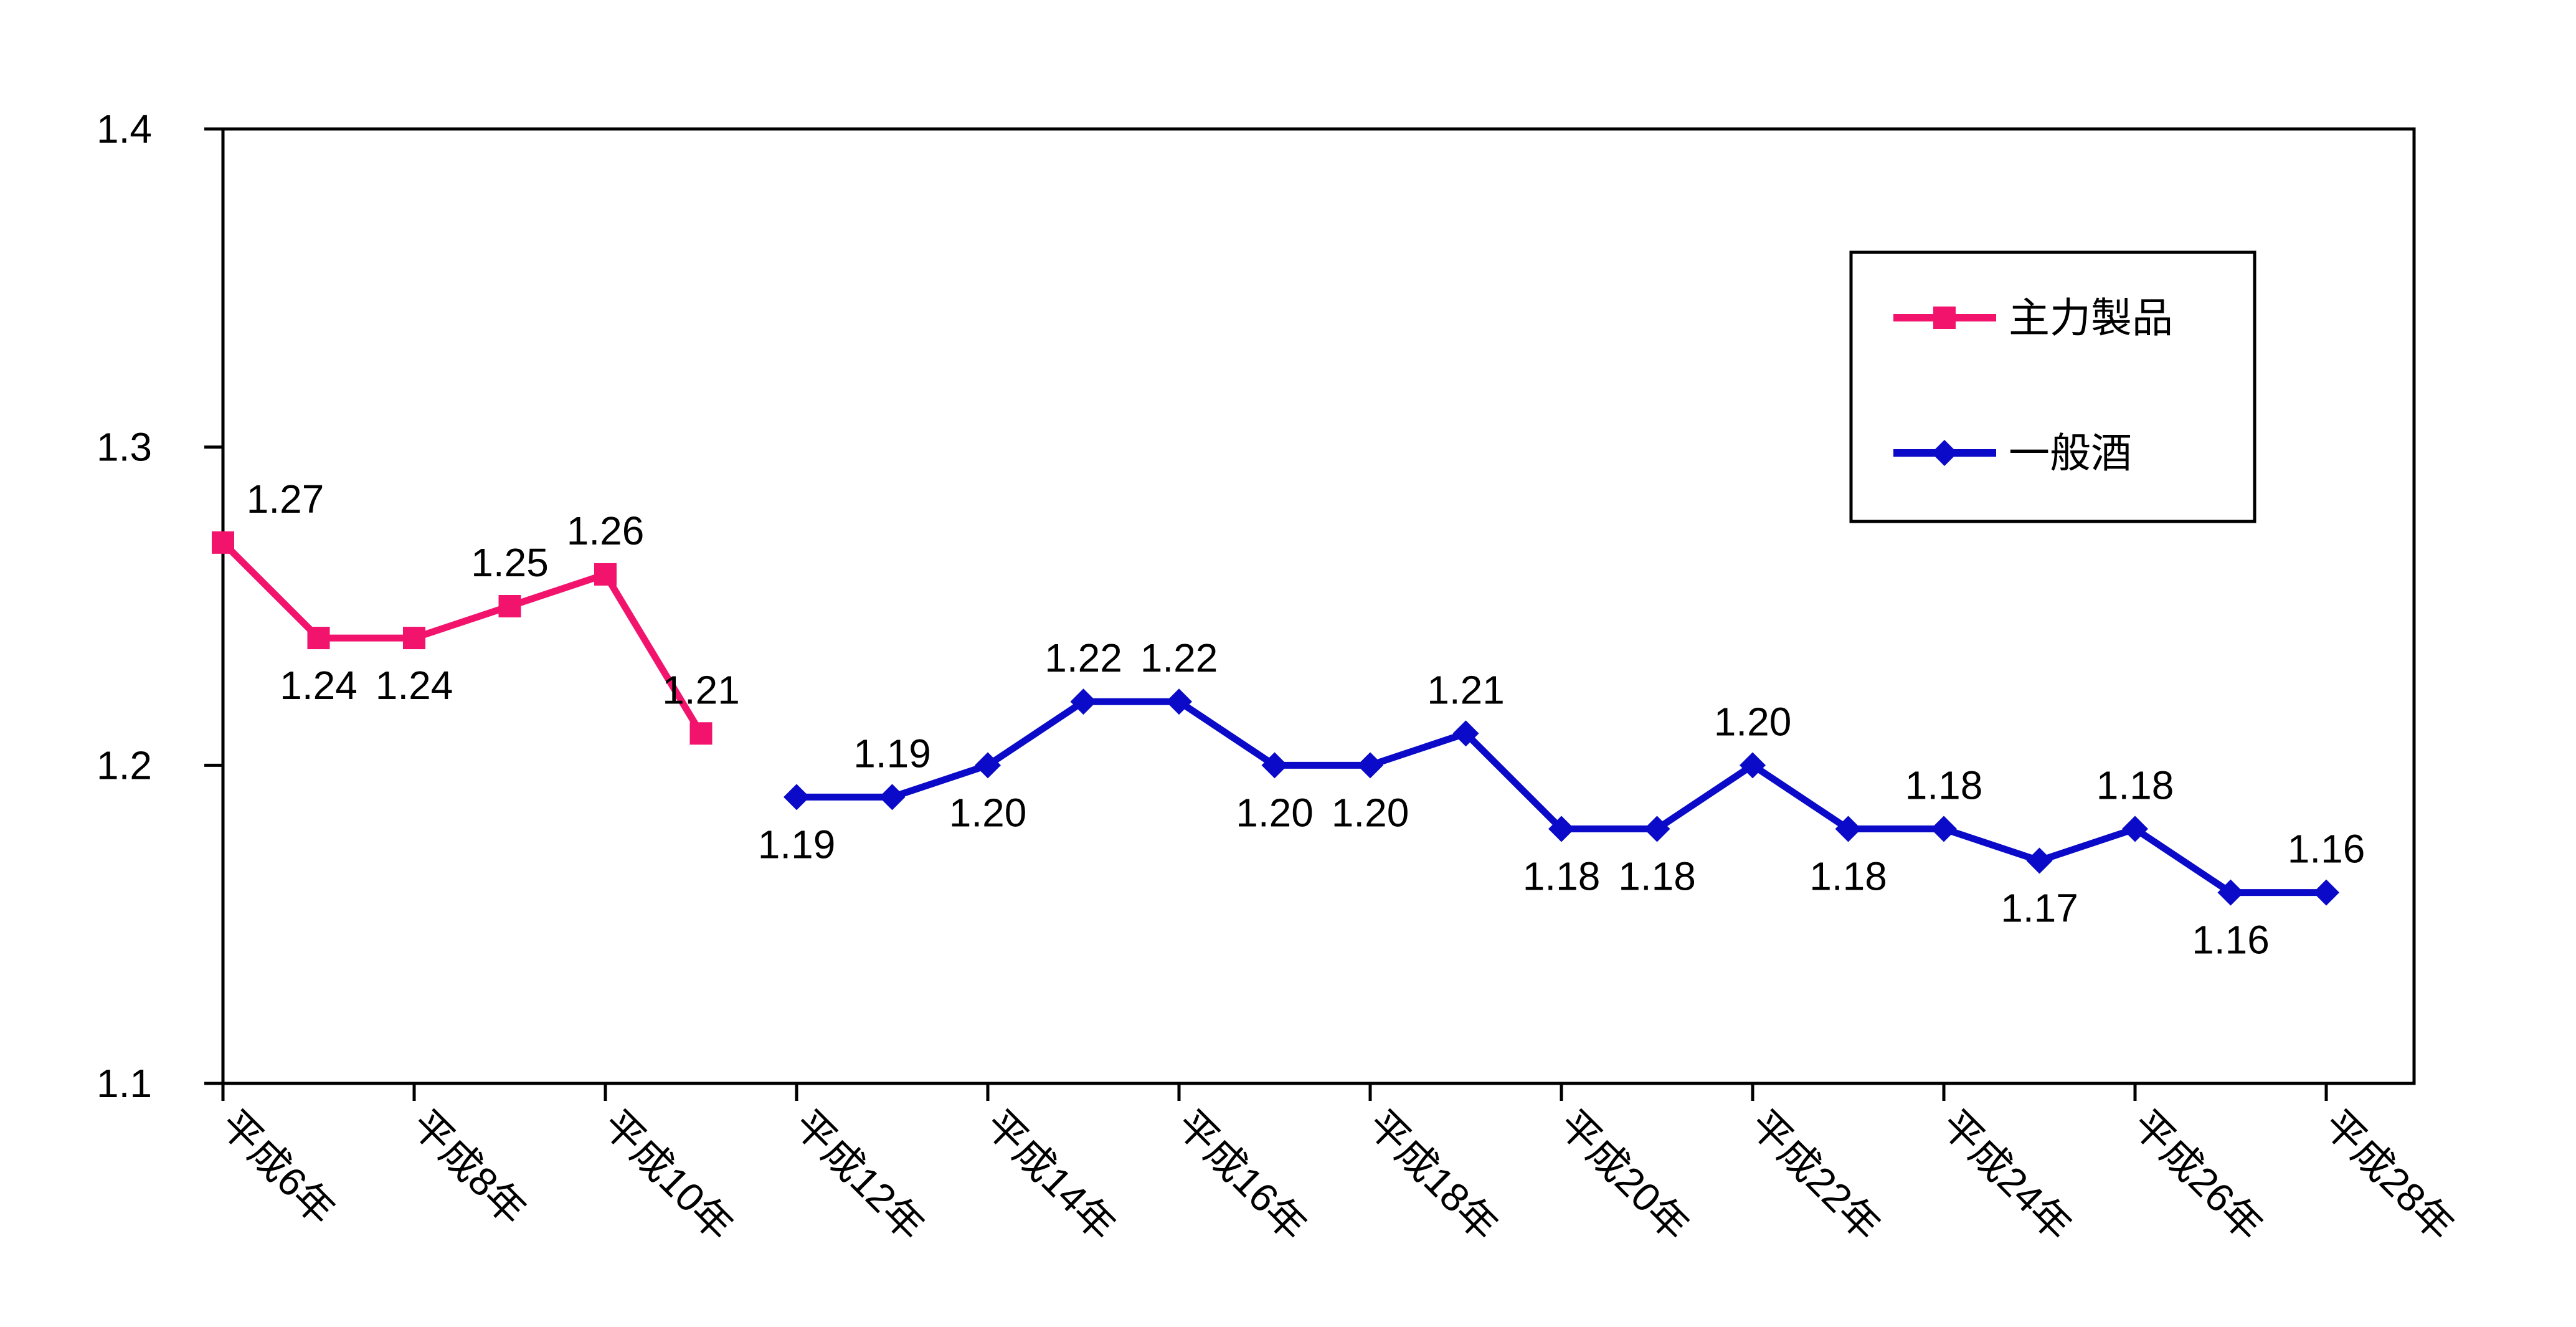  I want to click on x-tick-label: 平成26年, so click(2197, 1175).